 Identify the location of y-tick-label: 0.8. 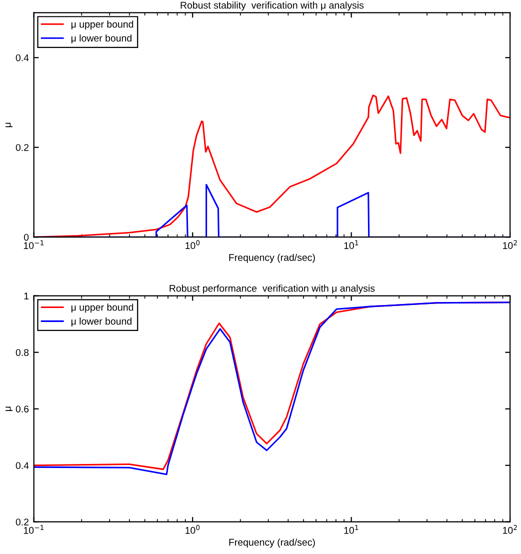
(22, 352).